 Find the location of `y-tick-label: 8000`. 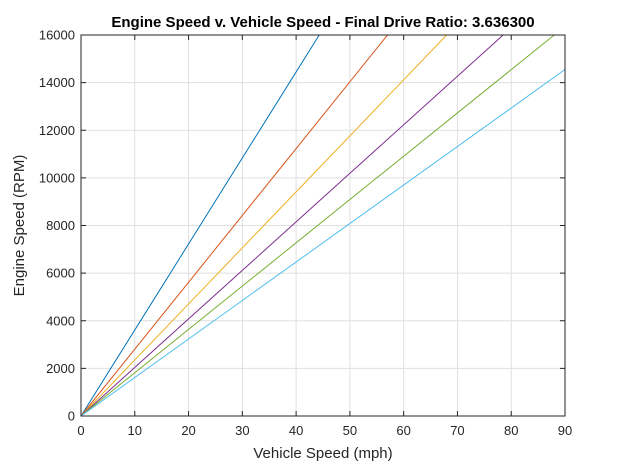

y-tick-label: 8000 is located at coordinates (60, 225).